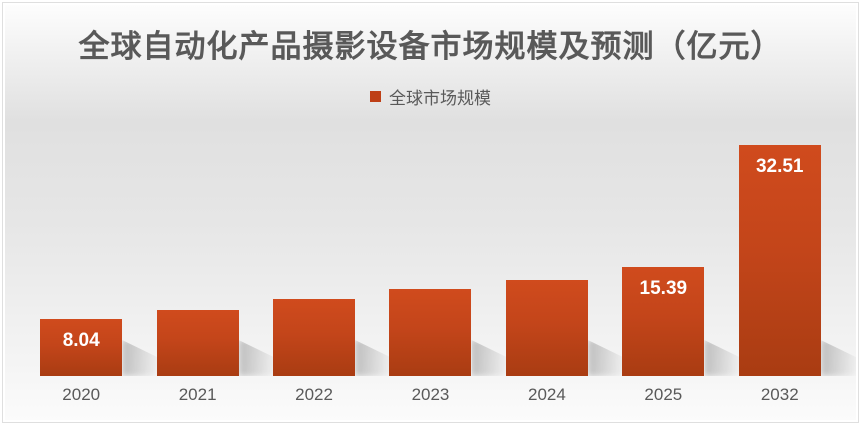  What do you see at coordinates (329, 258) in the screenshot?
I see `bar-slot-2022` at bounding box center [329, 258].